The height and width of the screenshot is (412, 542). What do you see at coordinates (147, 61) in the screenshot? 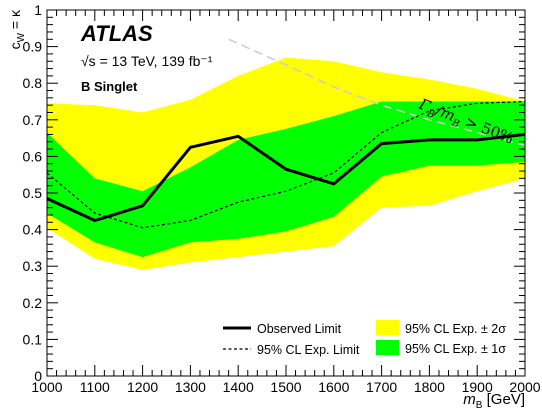
I see `energy-lumi-label: √s = 13 TeV, 139 fb⁻¹` at bounding box center [147, 61].